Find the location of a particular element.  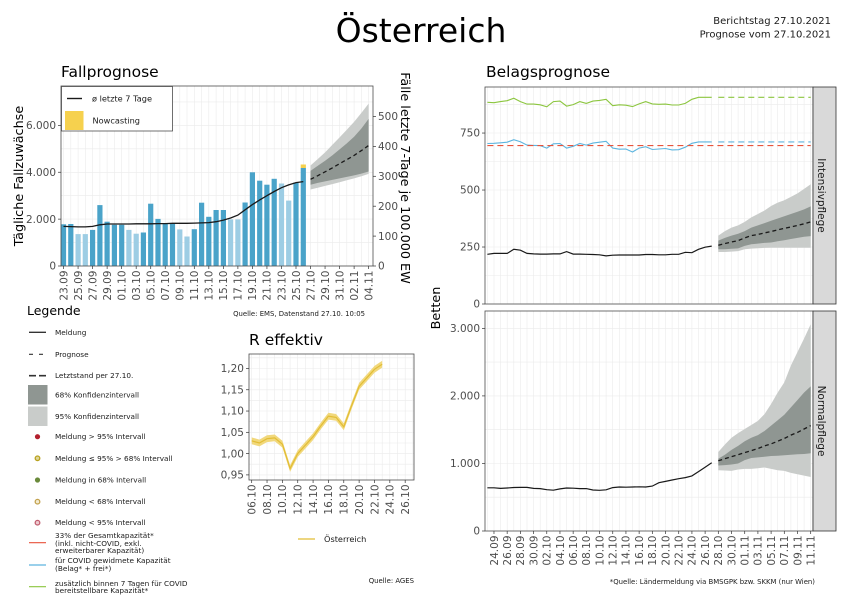

x-tick-label: 25.10 is located at coordinates (297, 286).